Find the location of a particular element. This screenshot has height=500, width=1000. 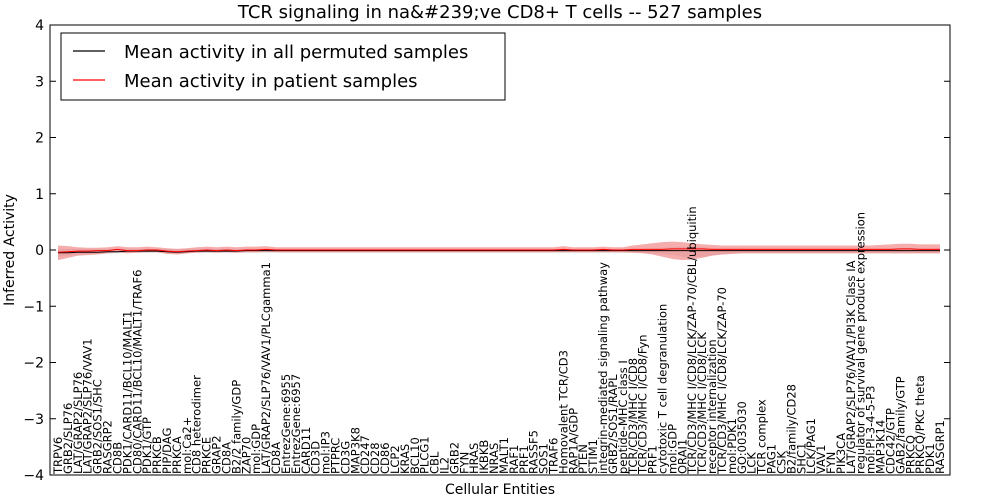

patient-series-line is located at coordinates (498, 250).